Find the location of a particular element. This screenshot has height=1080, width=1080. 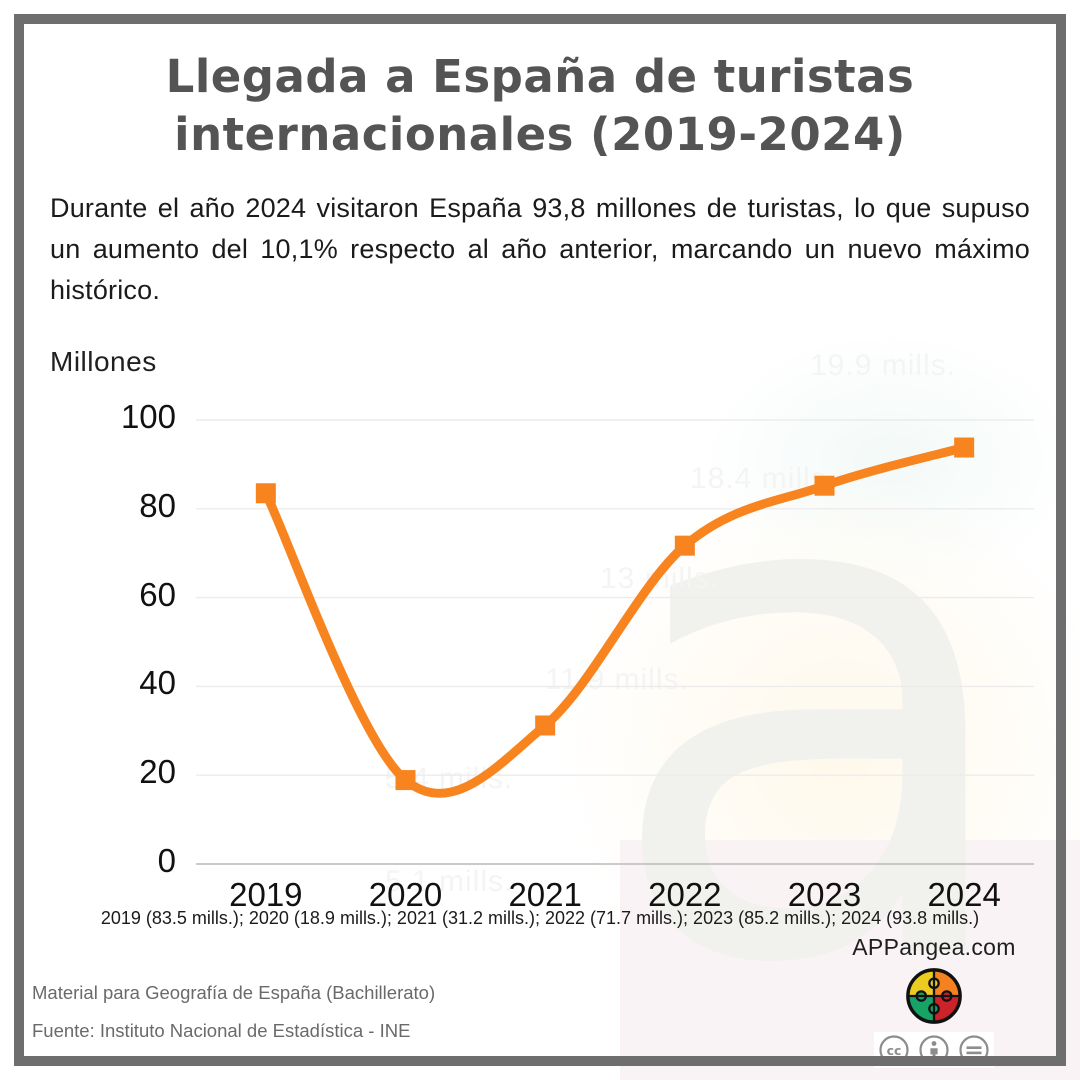

cc-icon: cc is located at coordinates (894, 1050).